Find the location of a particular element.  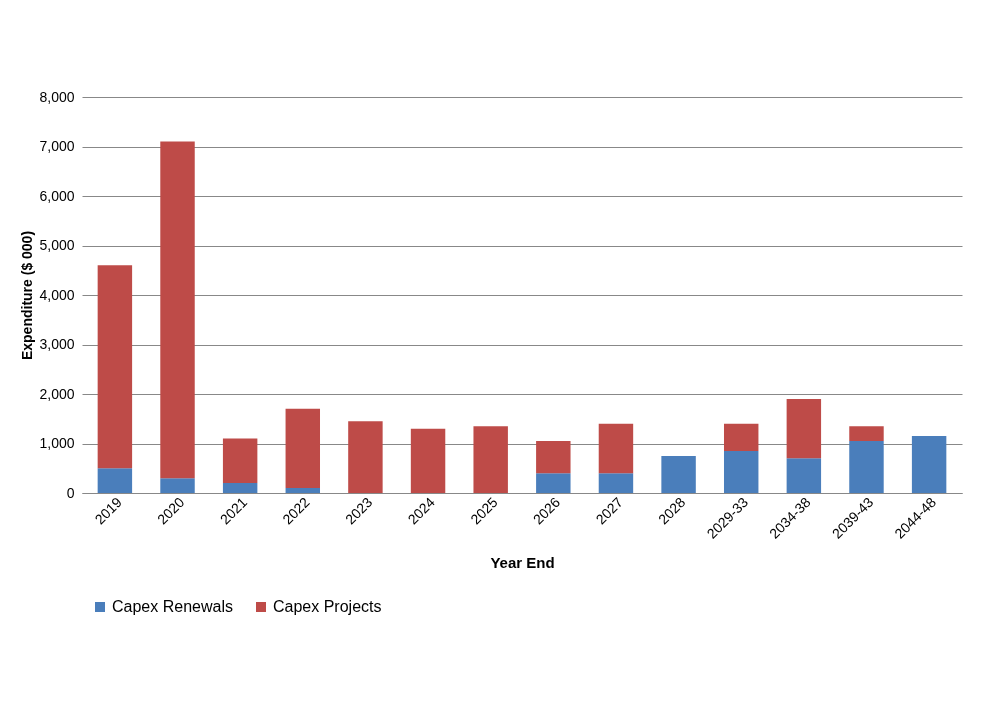

legend-label: Capex Renewals is located at coordinates (172, 606).